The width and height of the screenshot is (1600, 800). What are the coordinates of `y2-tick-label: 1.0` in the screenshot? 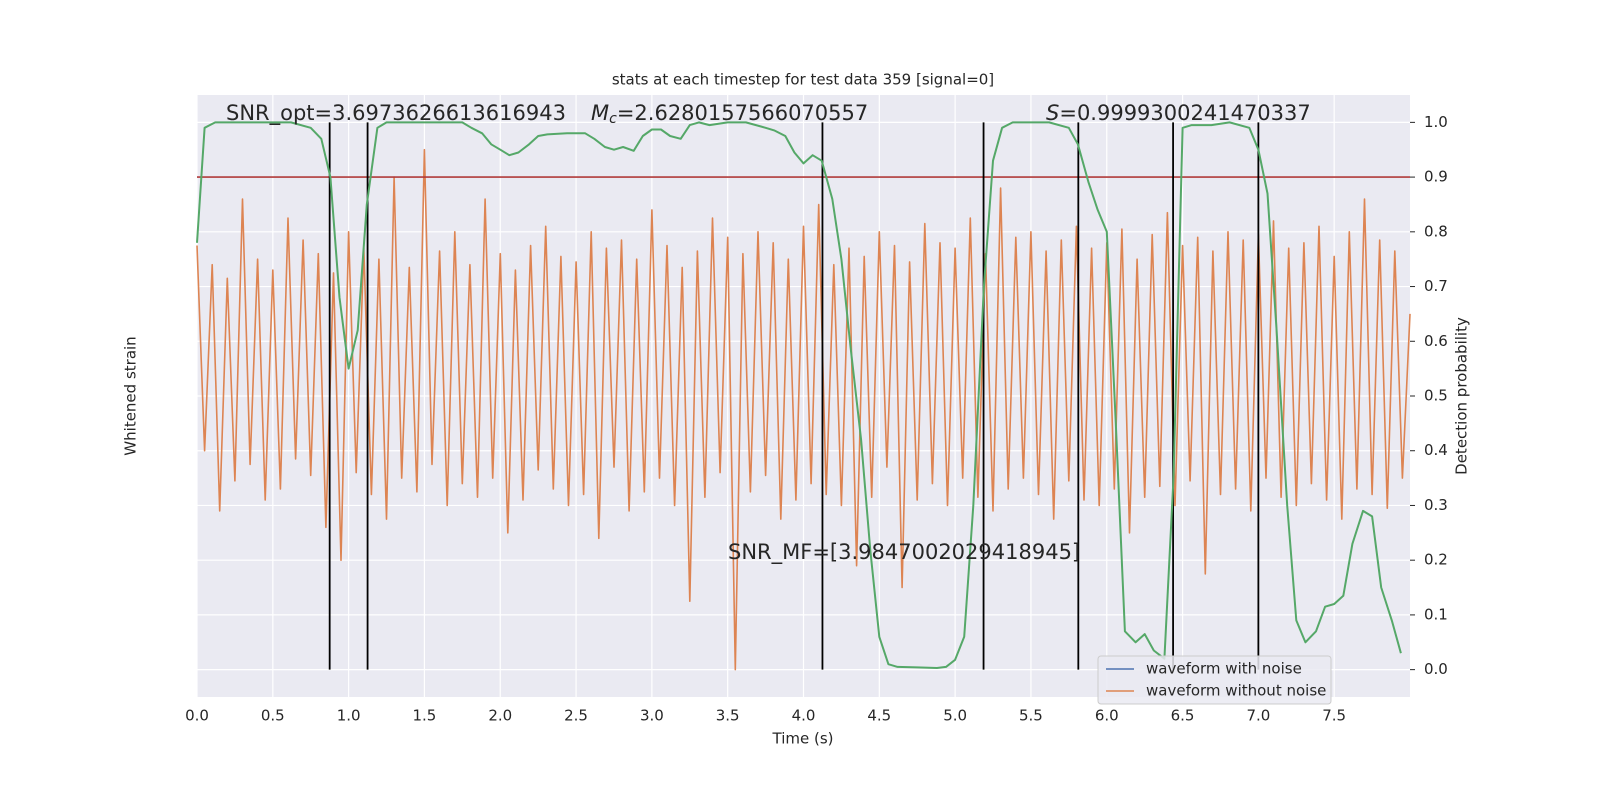 It's located at (1436, 122).